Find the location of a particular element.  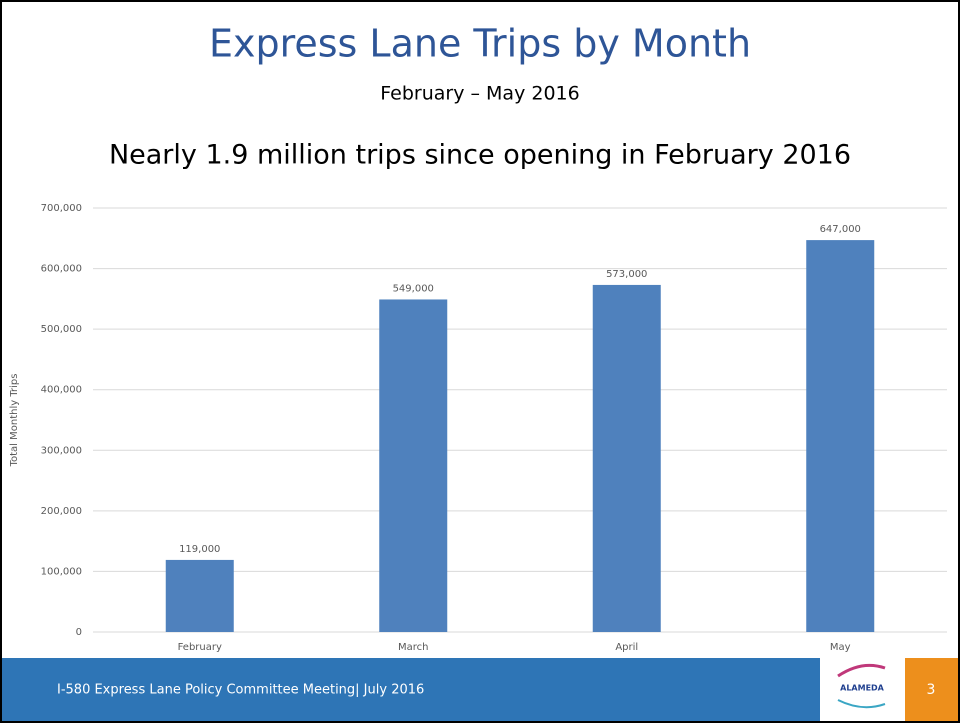

value-label: 647,000 is located at coordinates (840, 229).